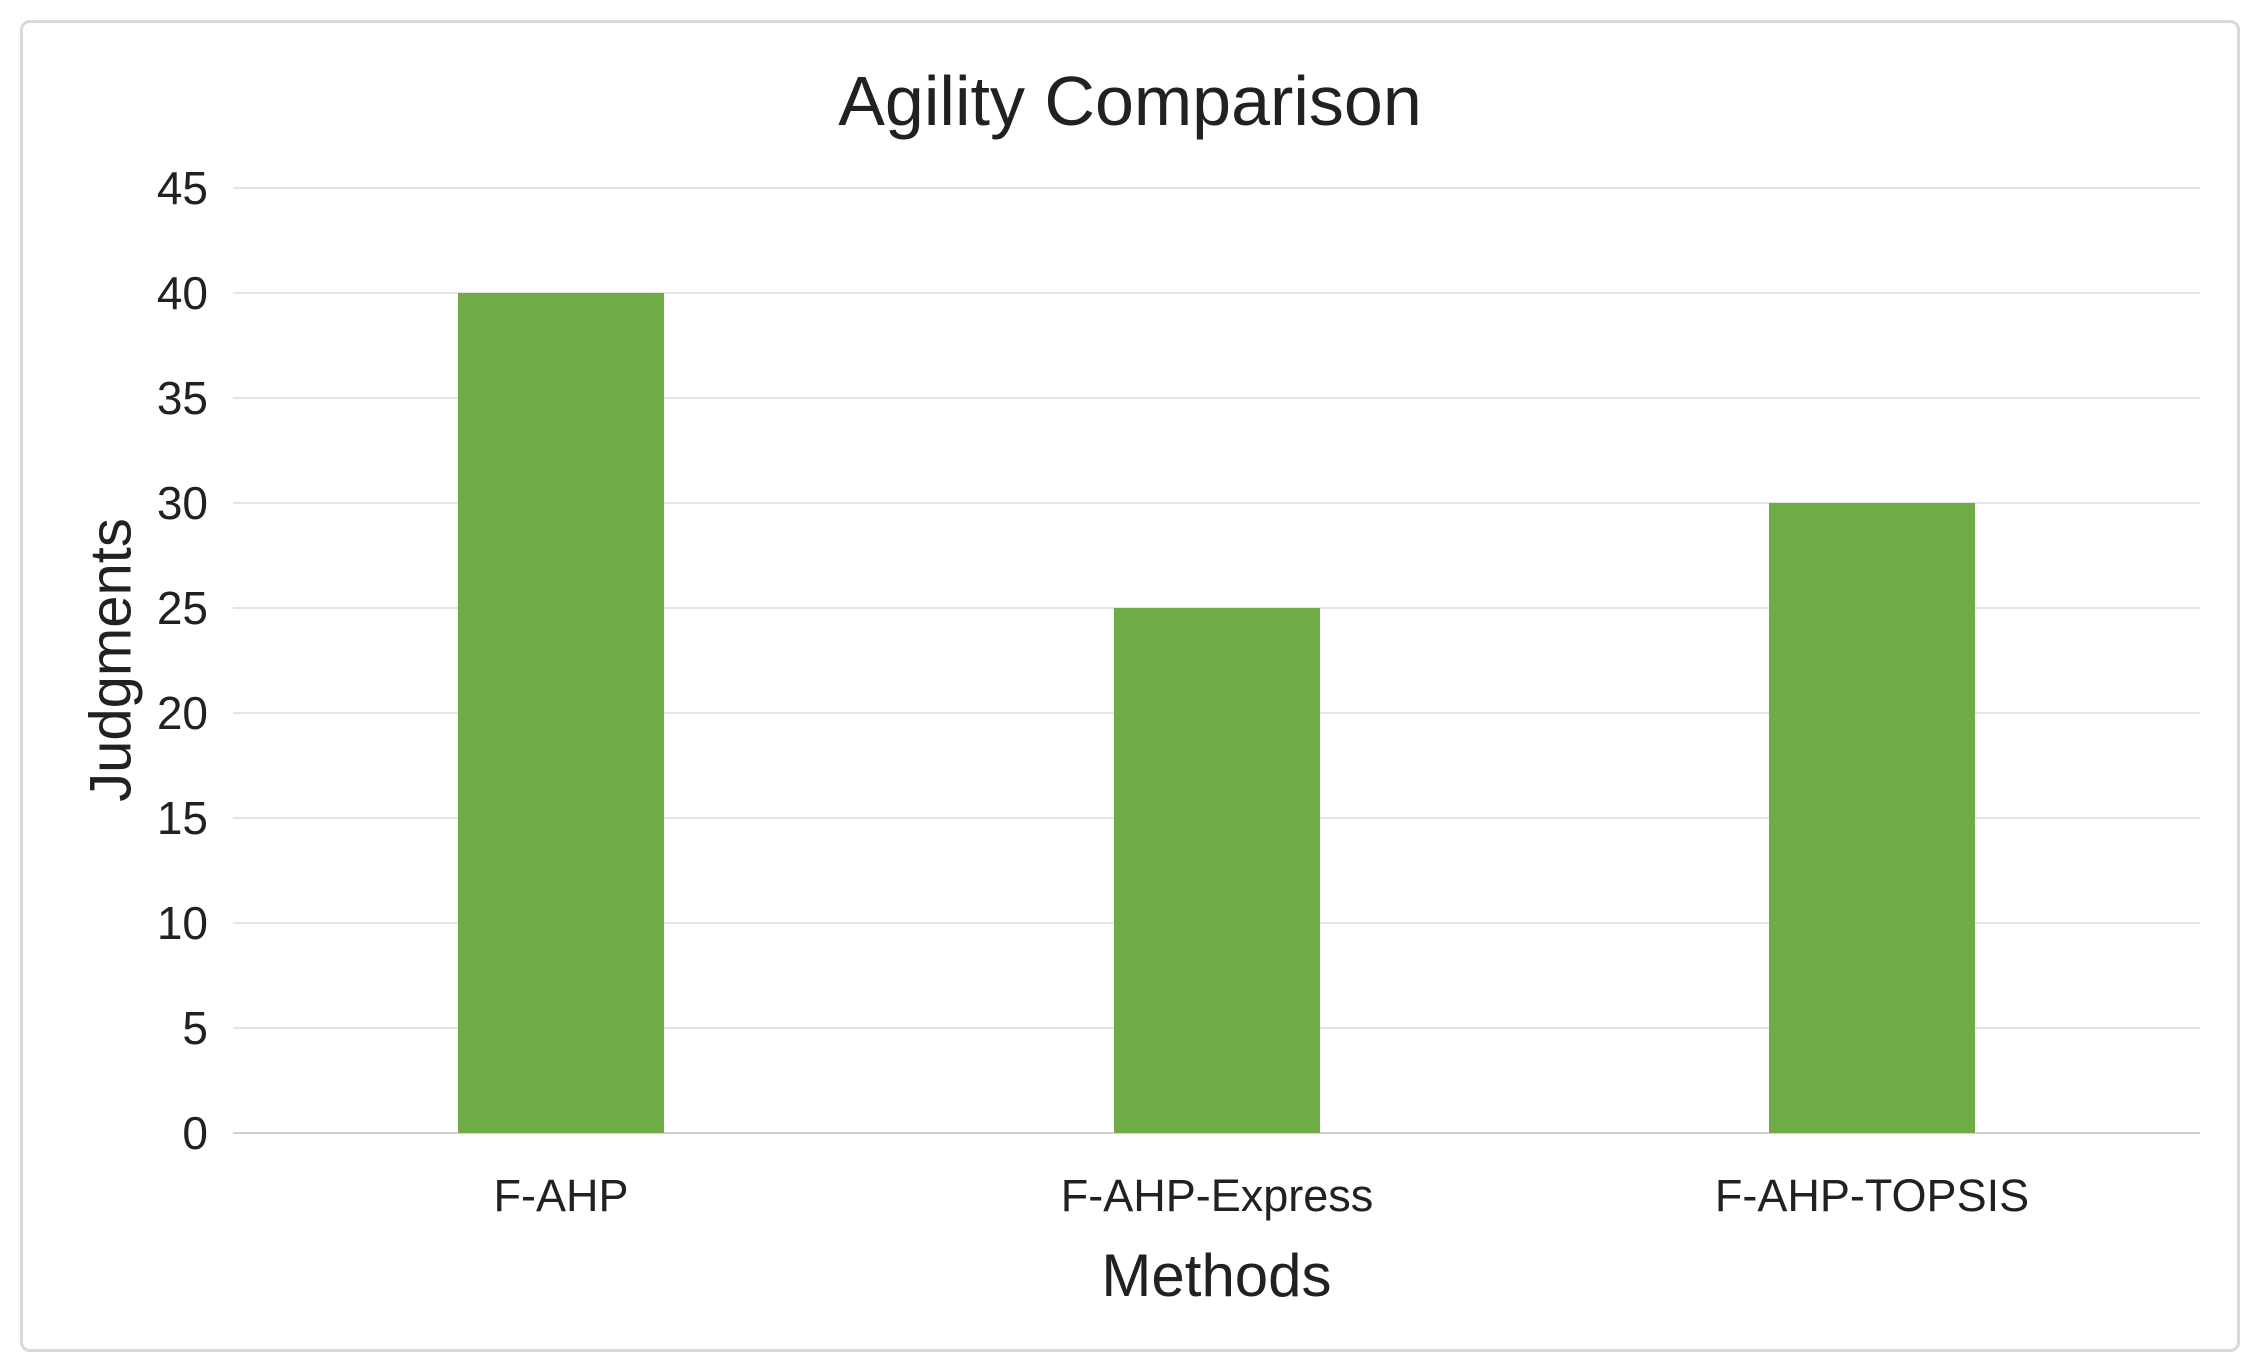 This screenshot has width=2260, height=1372. Describe the element at coordinates (1872, 1195) in the screenshot. I see `x-category-label-f-ahp-topsis: F-AHP-TOPSIS` at that location.